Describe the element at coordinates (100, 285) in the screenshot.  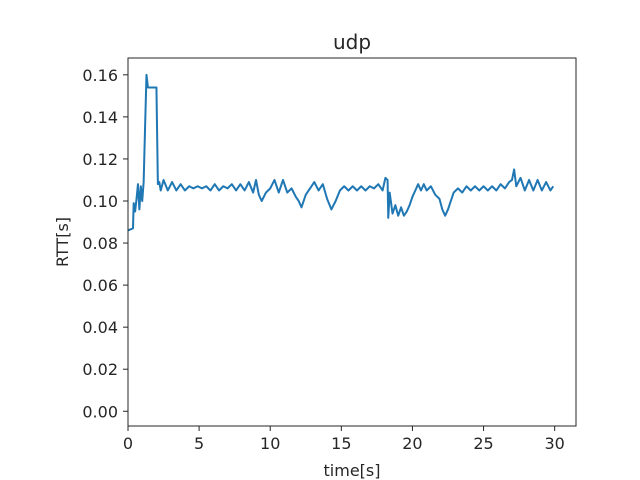
I see `y-tick-label: 0.06` at that location.